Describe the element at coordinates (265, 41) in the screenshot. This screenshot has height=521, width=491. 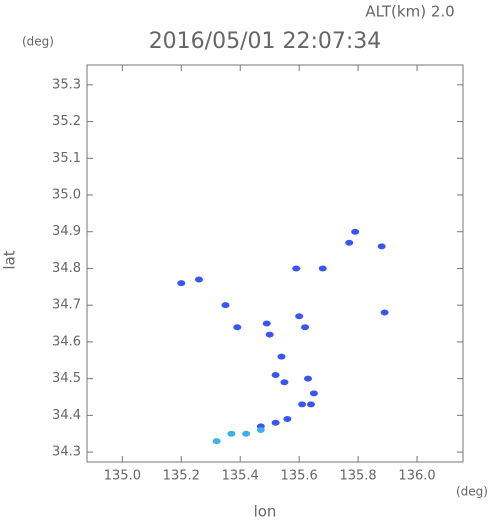
I see `chart-title: 2016/05/01 22:07:34` at that location.